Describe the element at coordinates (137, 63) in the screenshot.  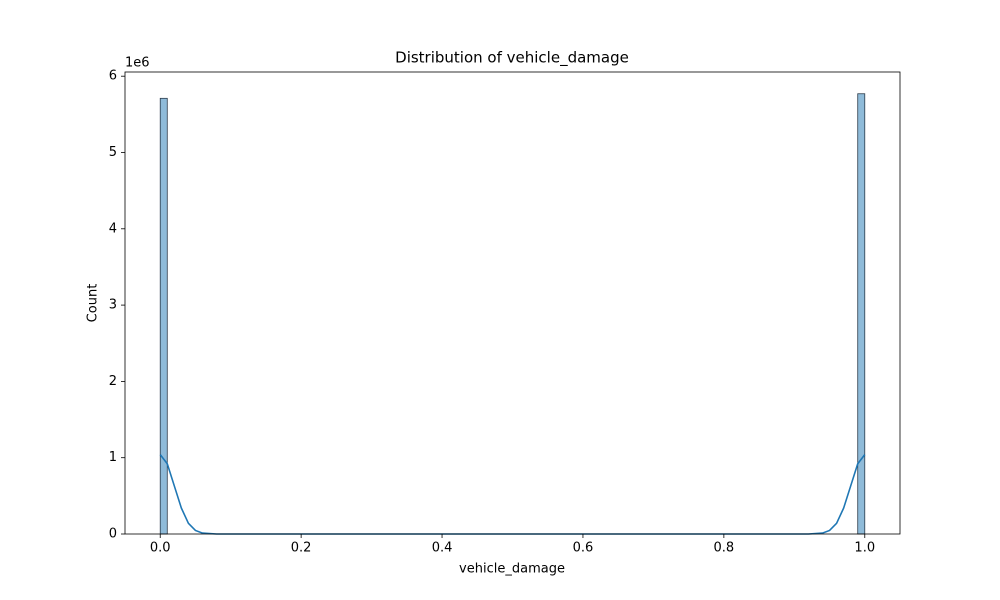
I see `y-offset-label: 1e6` at that location.